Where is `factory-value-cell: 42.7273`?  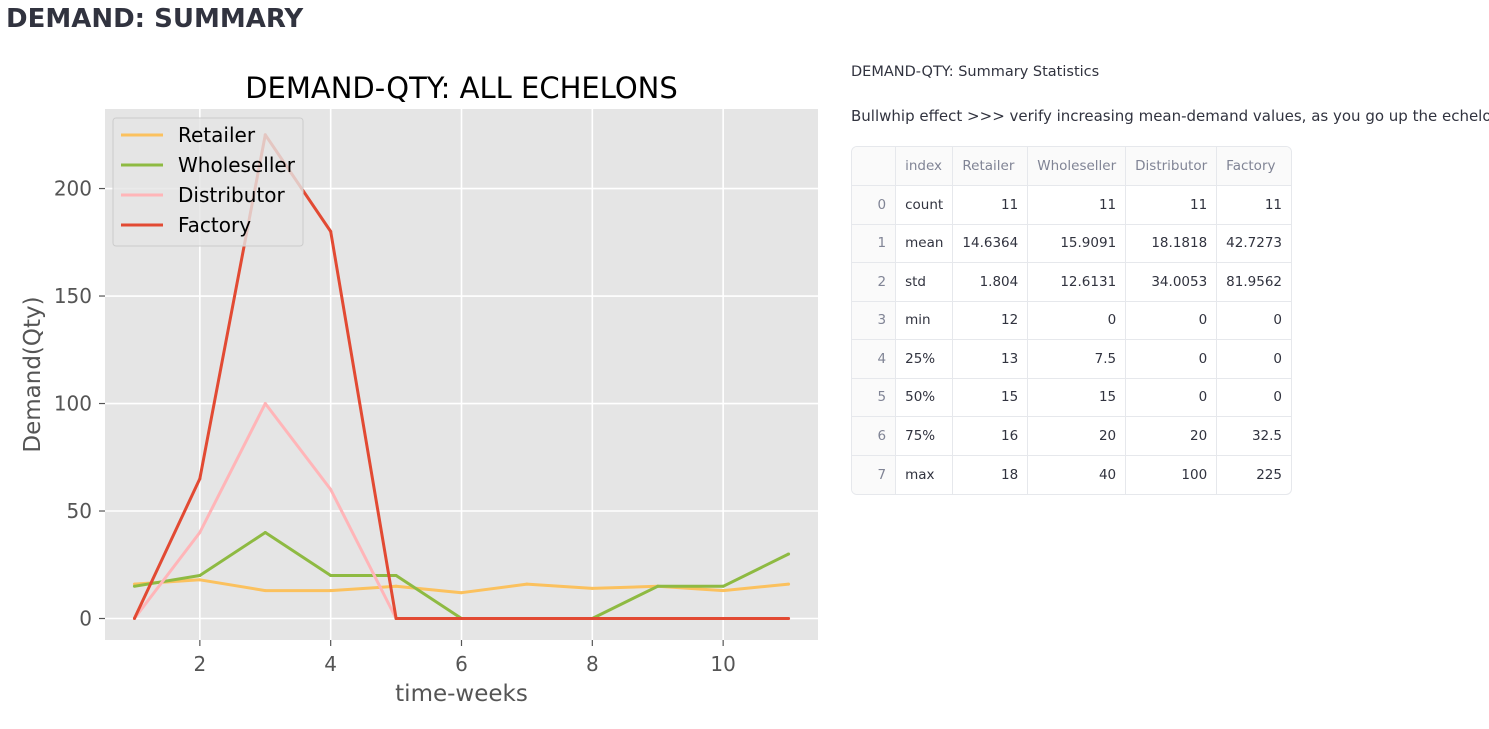
factory-value-cell: 42.7273 is located at coordinates (1254, 243).